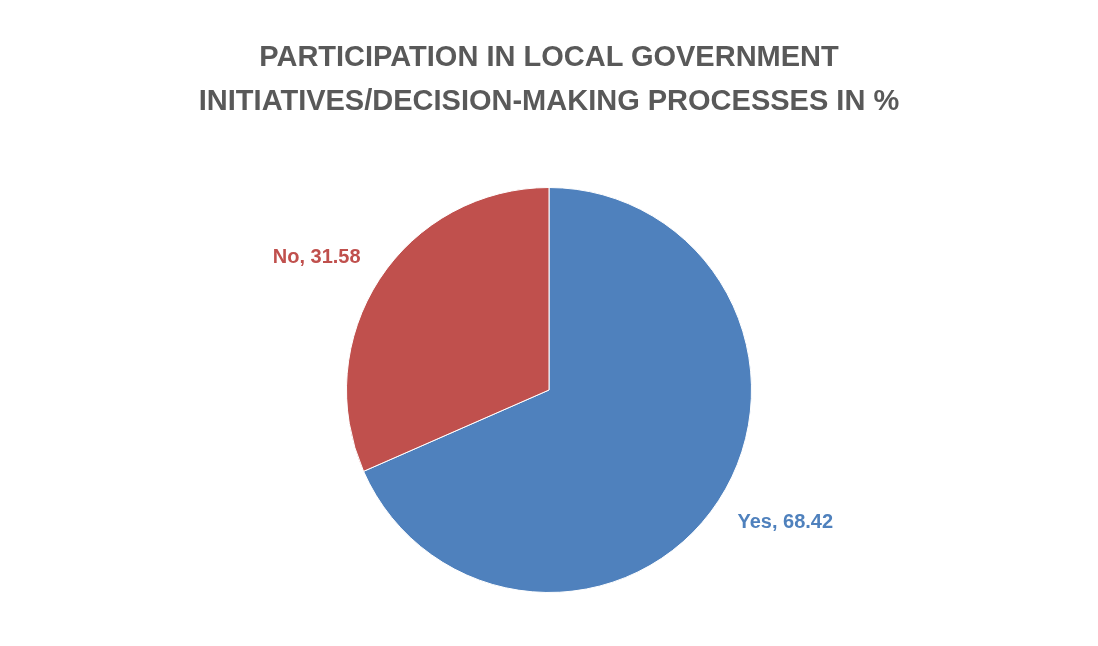  What do you see at coordinates (330, 255) in the screenshot?
I see `data-label: , 31.58` at bounding box center [330, 255].